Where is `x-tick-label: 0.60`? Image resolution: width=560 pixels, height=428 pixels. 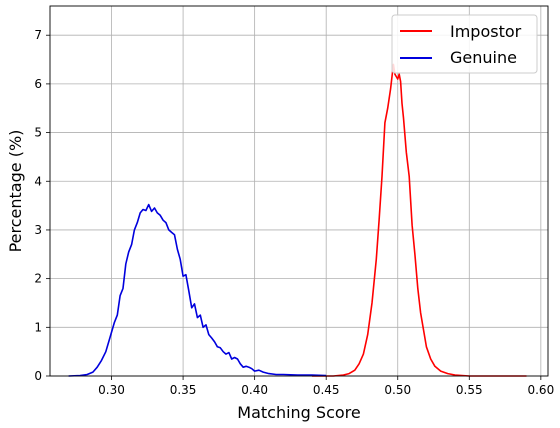
x-tick-label: 0.60 is located at coordinates (540, 390).